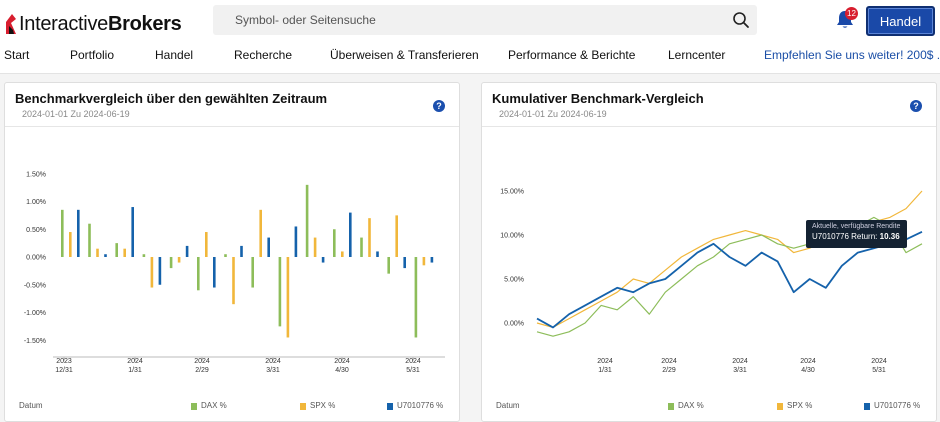  Describe the element at coordinates (845, 236) in the screenshot. I see `tooltip-prefix: U7010776 Return:` at that location.